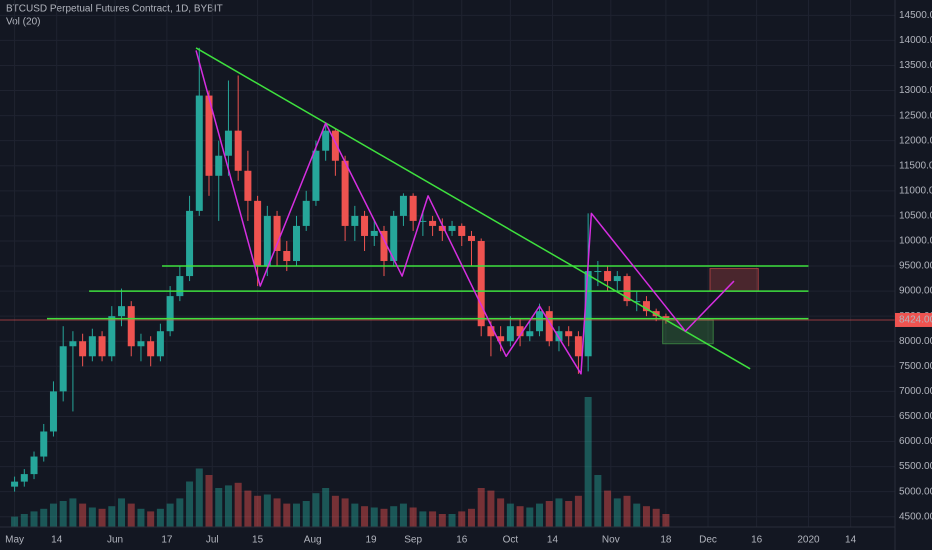 This screenshot has height=550, width=932. Describe the element at coordinates (915, 190) in the screenshot. I see `y-tick-label: 11000.00` at that location.